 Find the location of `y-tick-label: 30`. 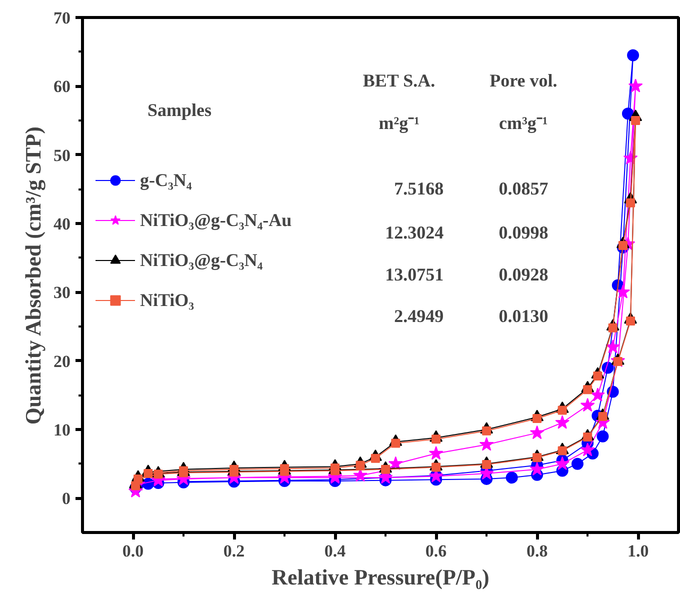

y-tick-label: 30 is located at coordinates (62, 292).